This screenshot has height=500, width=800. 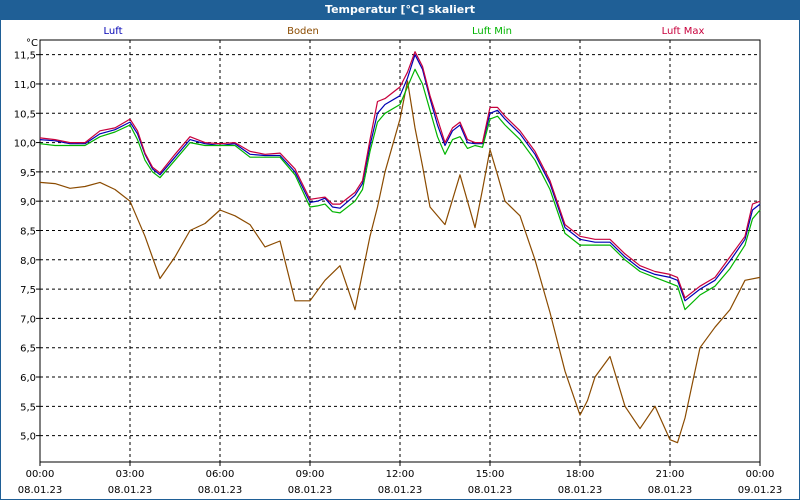 I want to click on y-tick-label: 8,0, so click(x=28, y=261).